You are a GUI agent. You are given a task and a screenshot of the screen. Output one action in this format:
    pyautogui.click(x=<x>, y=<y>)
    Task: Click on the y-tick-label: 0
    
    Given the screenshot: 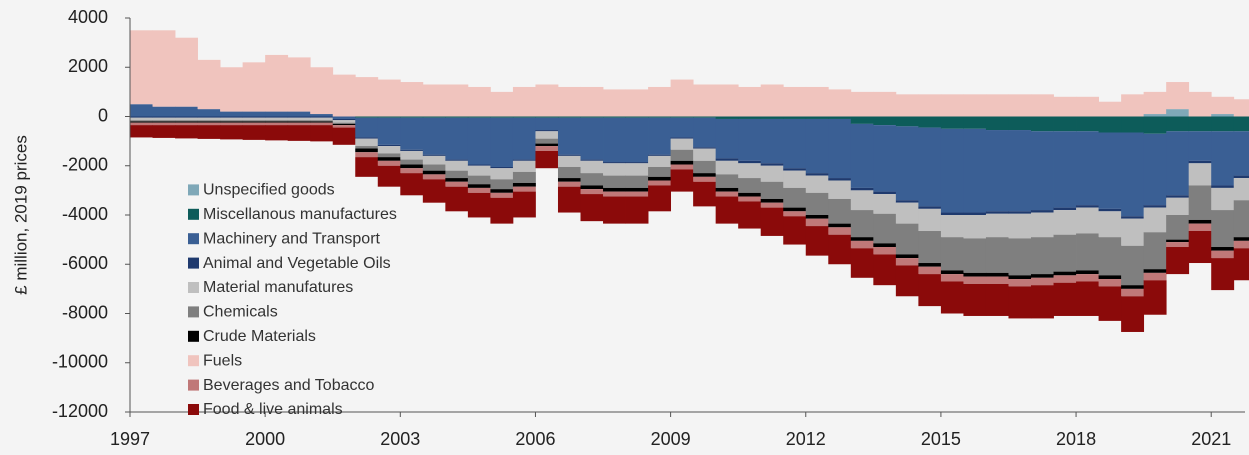 What is the action you would take?
    pyautogui.click(x=103, y=115)
    